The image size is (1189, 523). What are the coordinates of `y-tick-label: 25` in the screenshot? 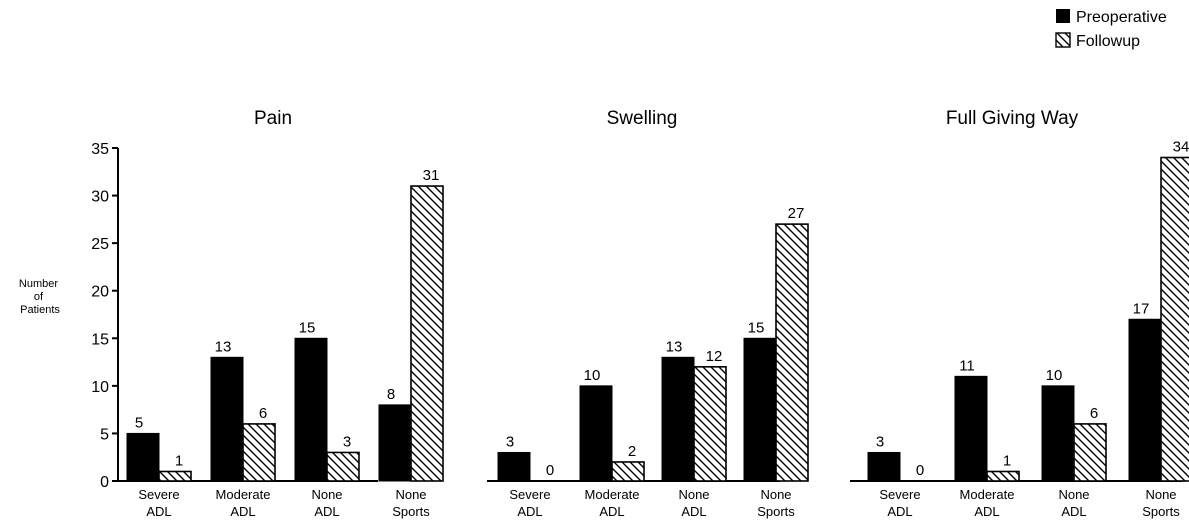 It's located at (100, 244).